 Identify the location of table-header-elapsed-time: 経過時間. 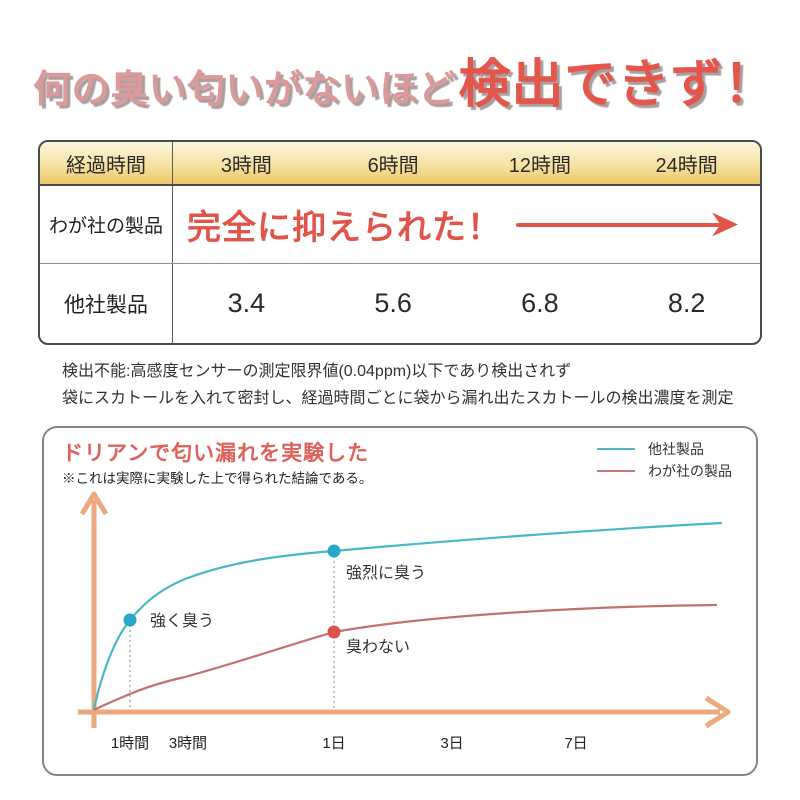
(106, 163).